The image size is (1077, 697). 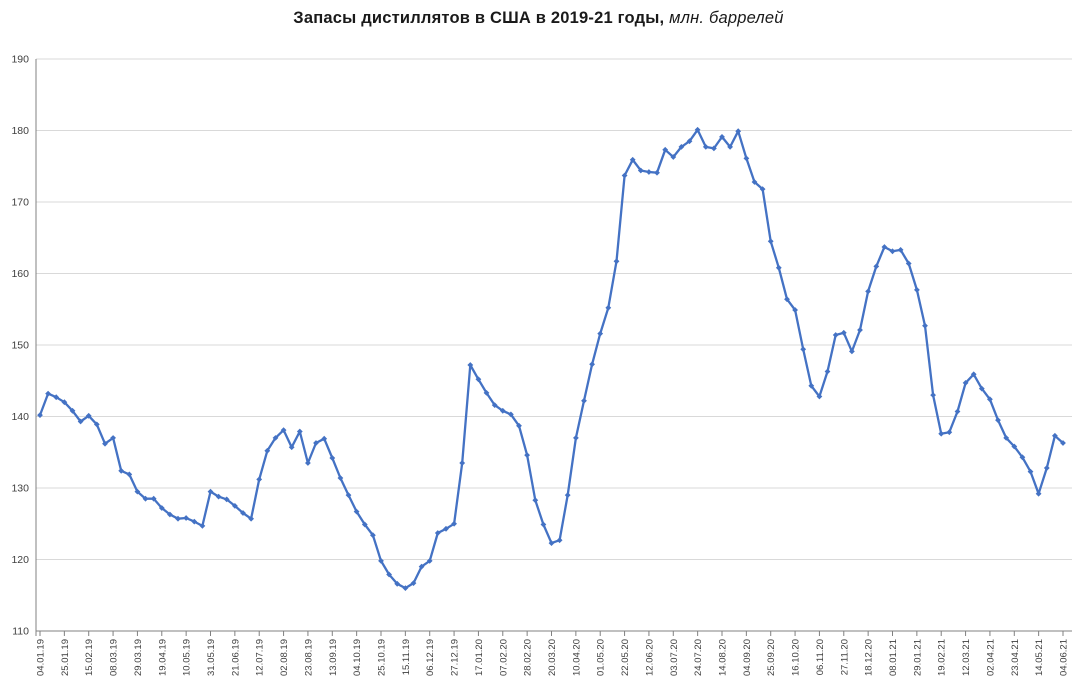 What do you see at coordinates (893, 657) in the screenshot?
I see `x-axis-tick-label: 08.01.21` at bounding box center [893, 657].